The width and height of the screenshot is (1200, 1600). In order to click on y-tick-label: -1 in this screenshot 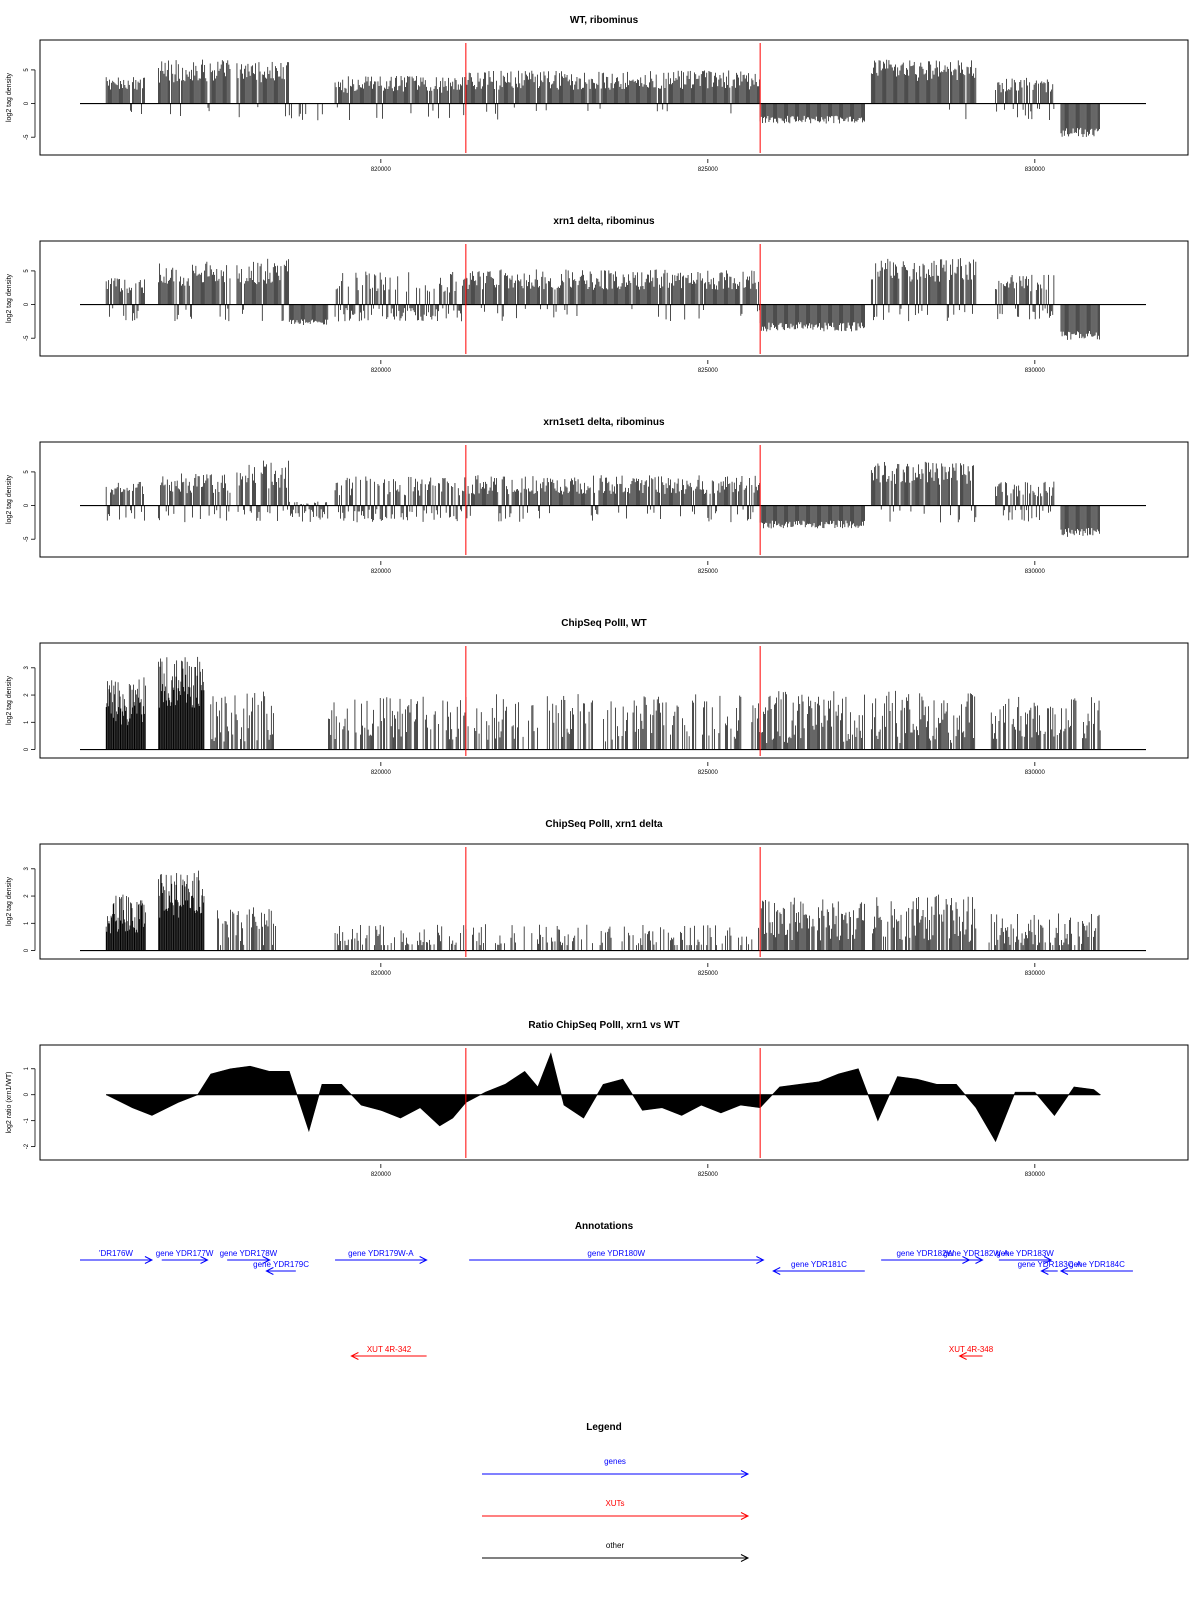, I will do `click(27, 1120)`.